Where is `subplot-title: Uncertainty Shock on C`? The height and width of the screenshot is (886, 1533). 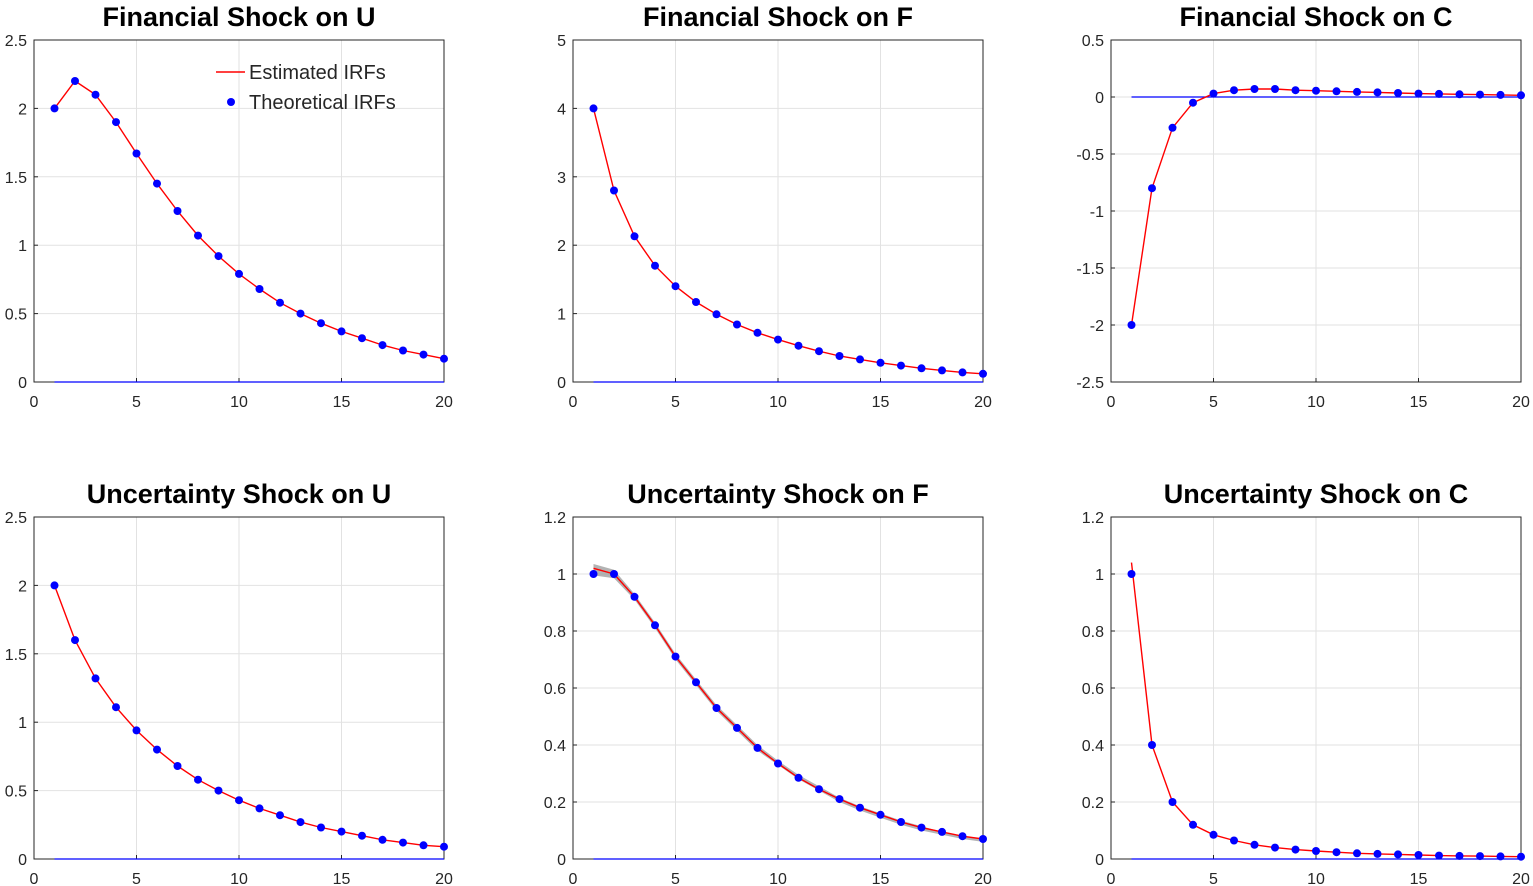
subplot-title: Uncertainty Shock on C is located at coordinates (1316, 494).